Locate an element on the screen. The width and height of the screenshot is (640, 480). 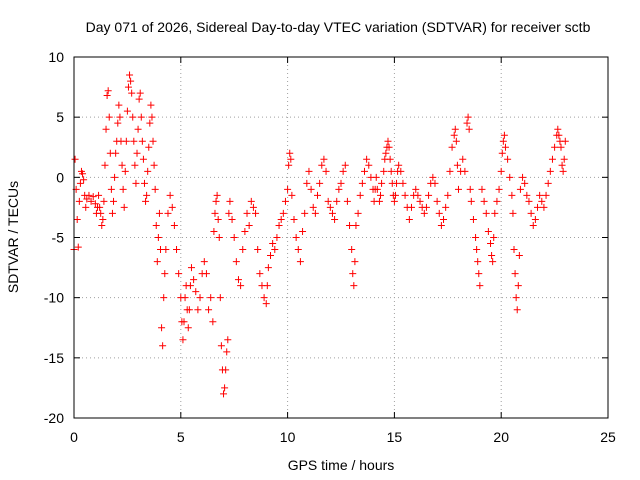
x-tick-label: 10 is located at coordinates (288, 437).